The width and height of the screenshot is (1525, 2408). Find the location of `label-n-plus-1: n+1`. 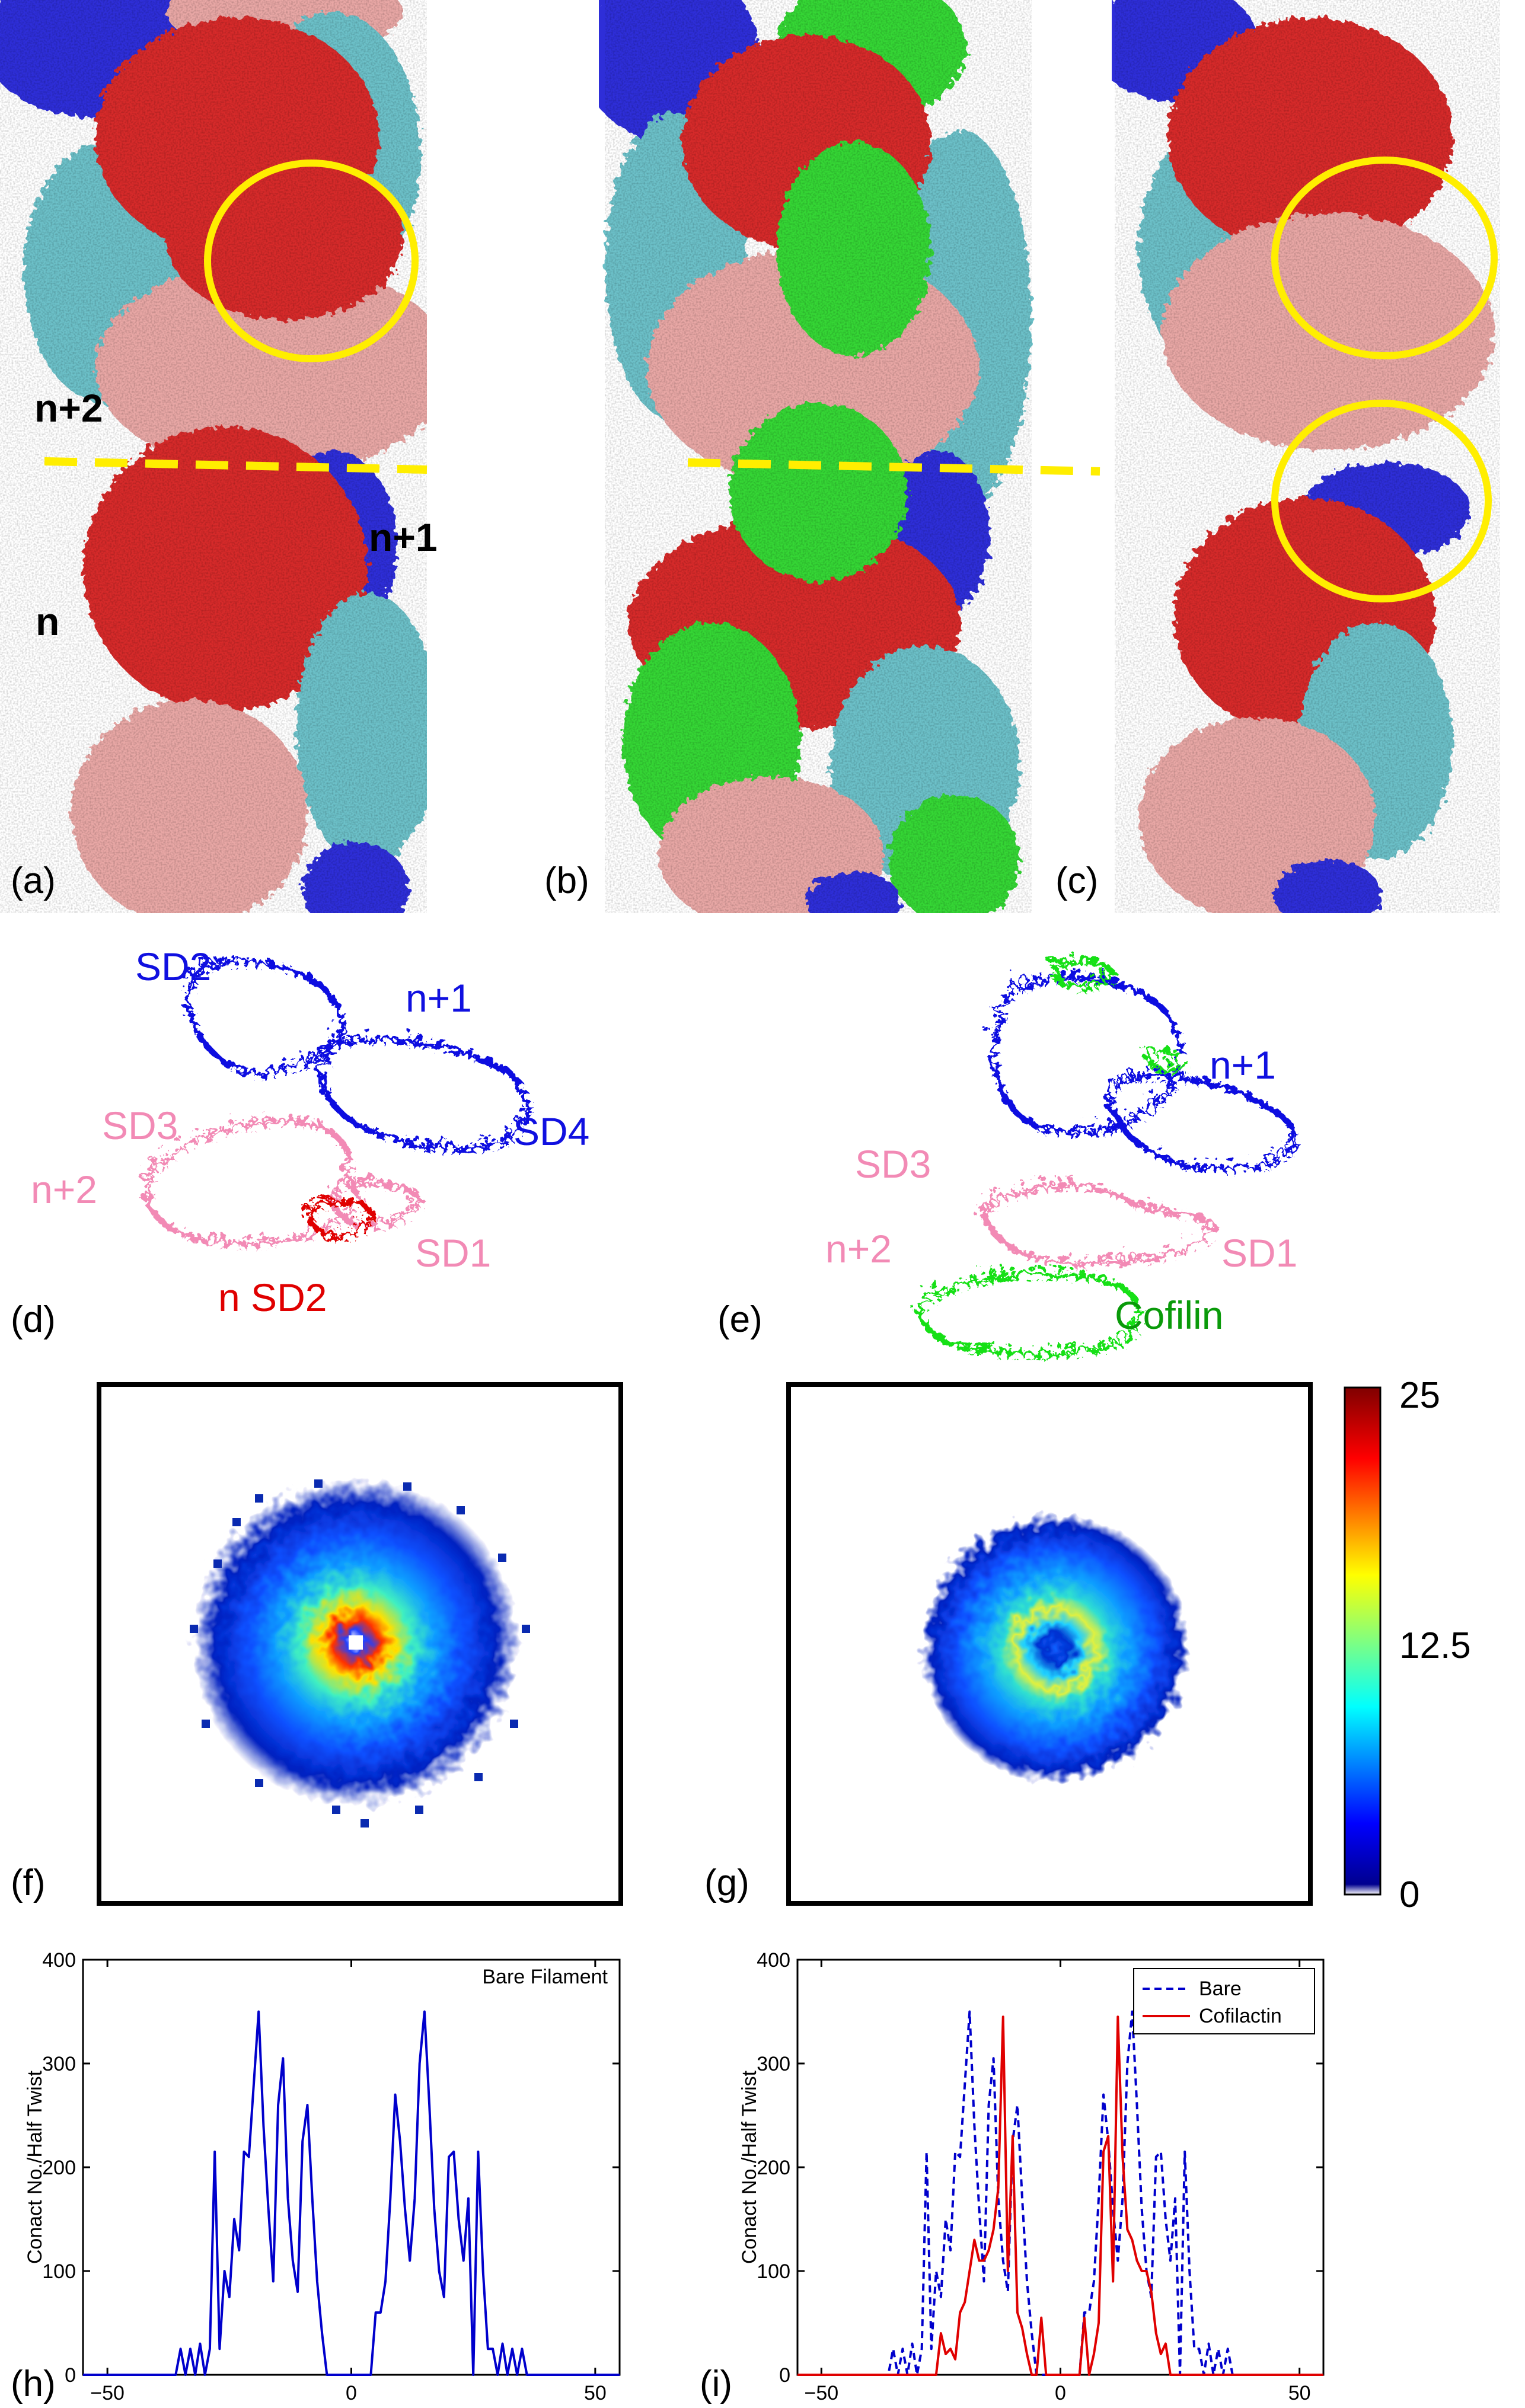

label-n-plus-1: n+1 is located at coordinates (403, 537).